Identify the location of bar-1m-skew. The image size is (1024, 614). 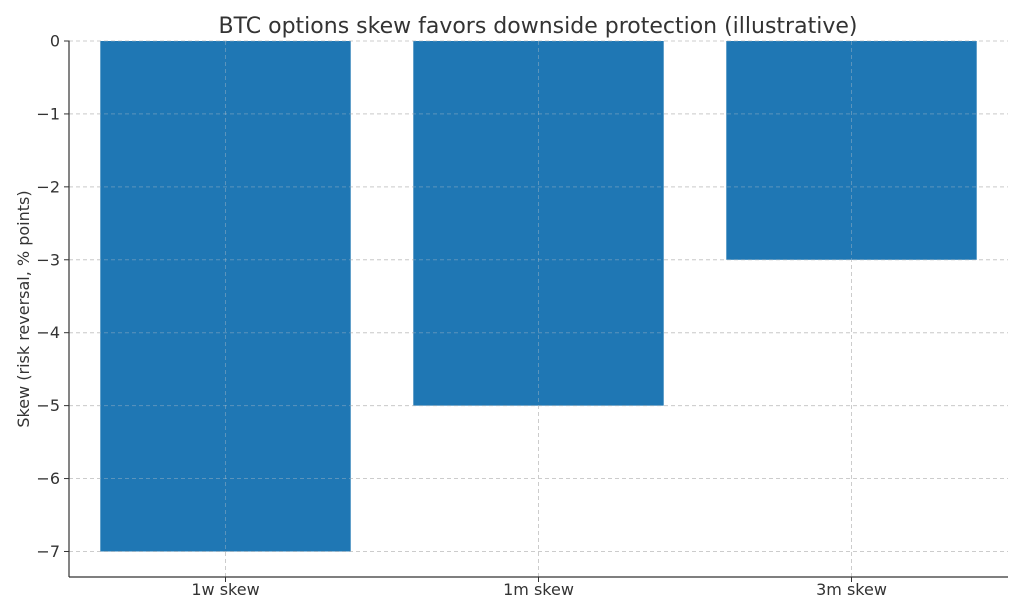
(538, 223).